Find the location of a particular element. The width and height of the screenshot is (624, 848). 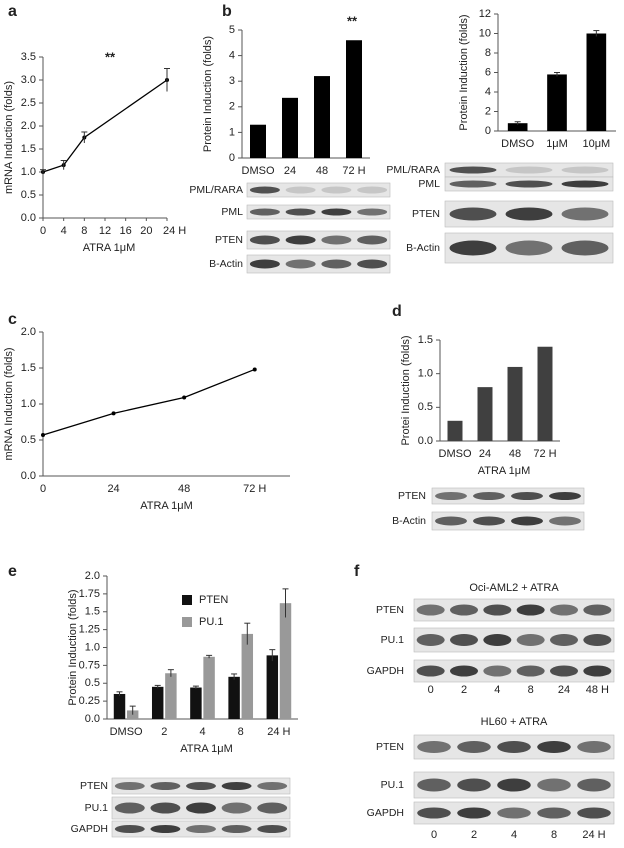

lane-label: 8 is located at coordinates (554, 835).